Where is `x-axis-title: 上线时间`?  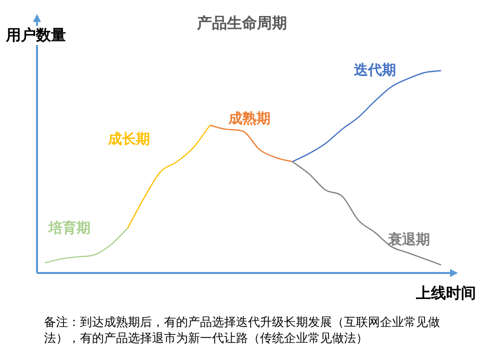
x-axis-title: 上线时间 is located at coordinates (446, 293).